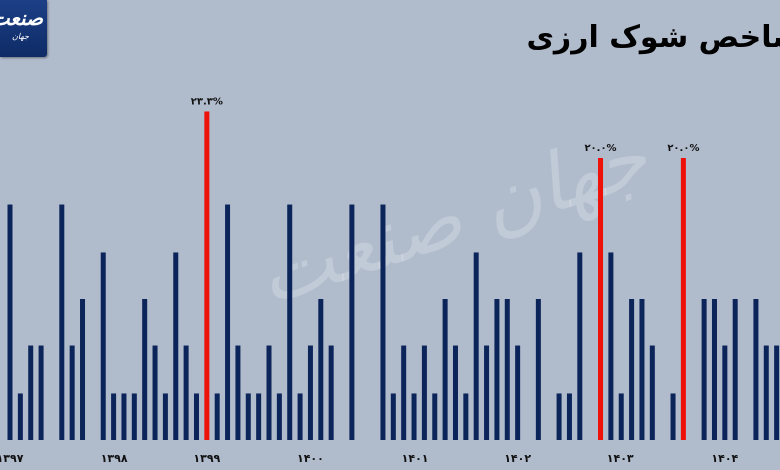  What do you see at coordinates (620, 458) in the screenshot?
I see `x-tick-label: ۱۴۰۳` at bounding box center [620, 458].